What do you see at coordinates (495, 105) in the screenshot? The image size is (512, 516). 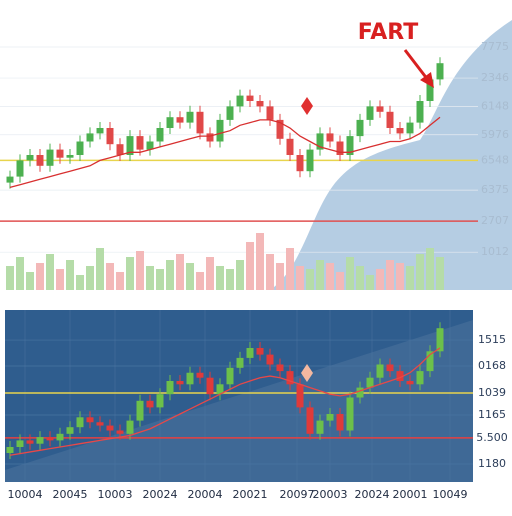 I see `y-tick-label: 6148` at bounding box center [495, 105].